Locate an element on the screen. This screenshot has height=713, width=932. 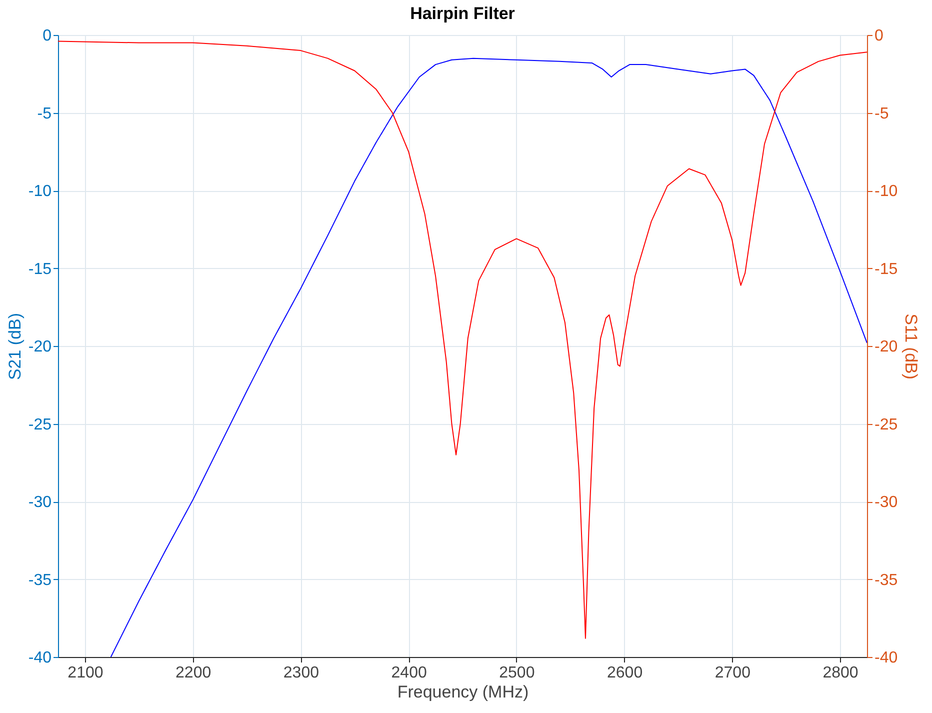
x-tick-label: 2700 is located at coordinates (732, 673).